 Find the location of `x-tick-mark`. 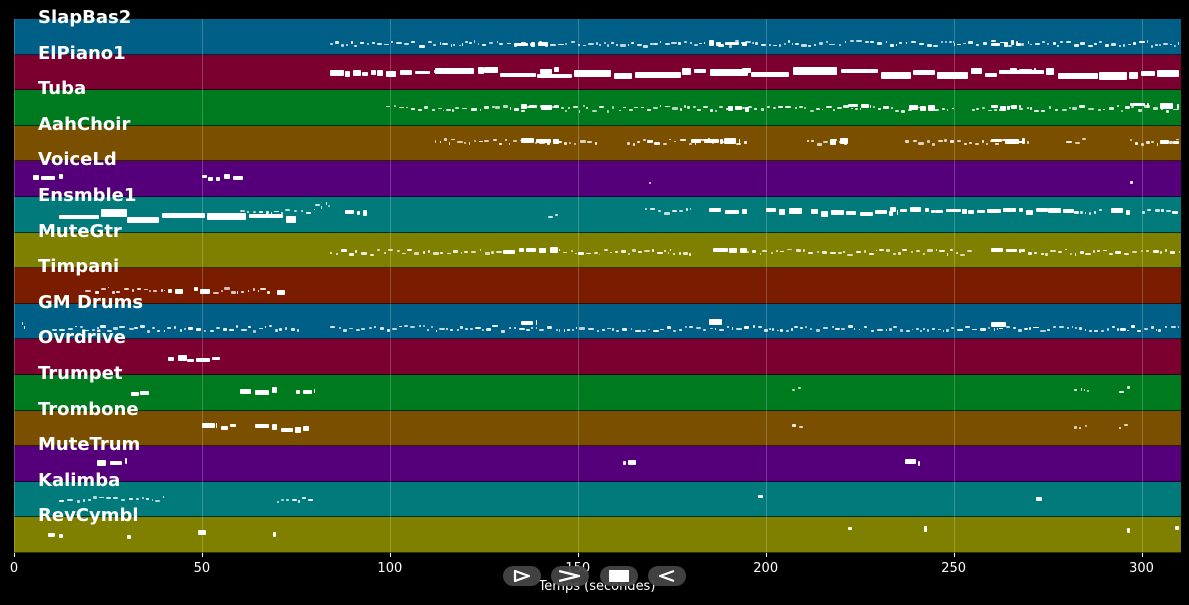

x-tick-mark is located at coordinates (1142, 555).